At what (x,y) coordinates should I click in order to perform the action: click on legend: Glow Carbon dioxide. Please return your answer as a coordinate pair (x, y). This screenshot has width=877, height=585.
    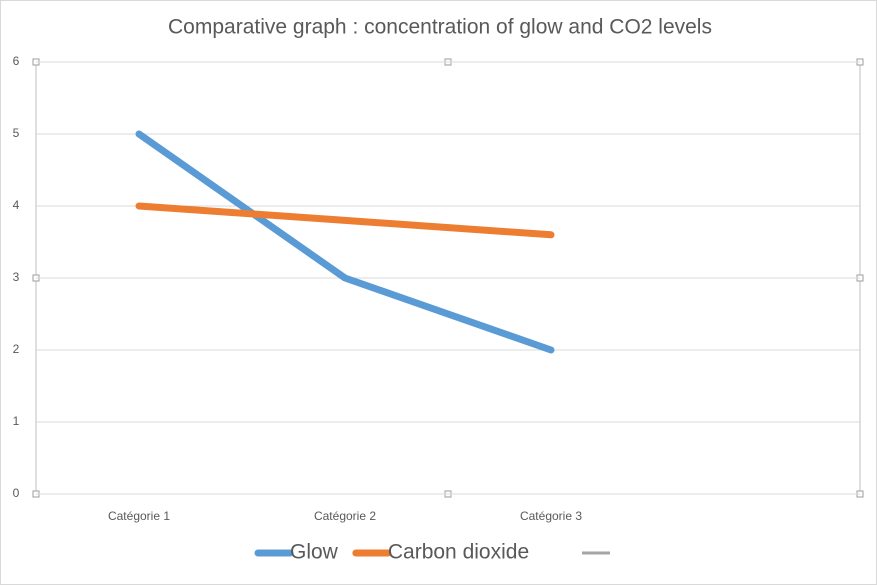
    Looking at the image, I should click on (432, 552).